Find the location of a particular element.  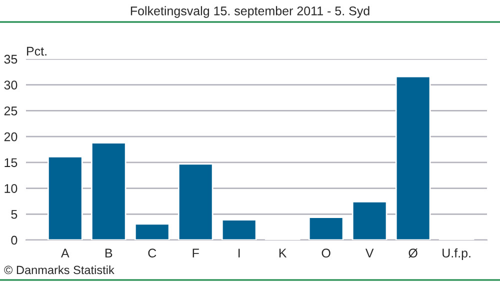

y-tick-label: 20 is located at coordinates (11, 137).